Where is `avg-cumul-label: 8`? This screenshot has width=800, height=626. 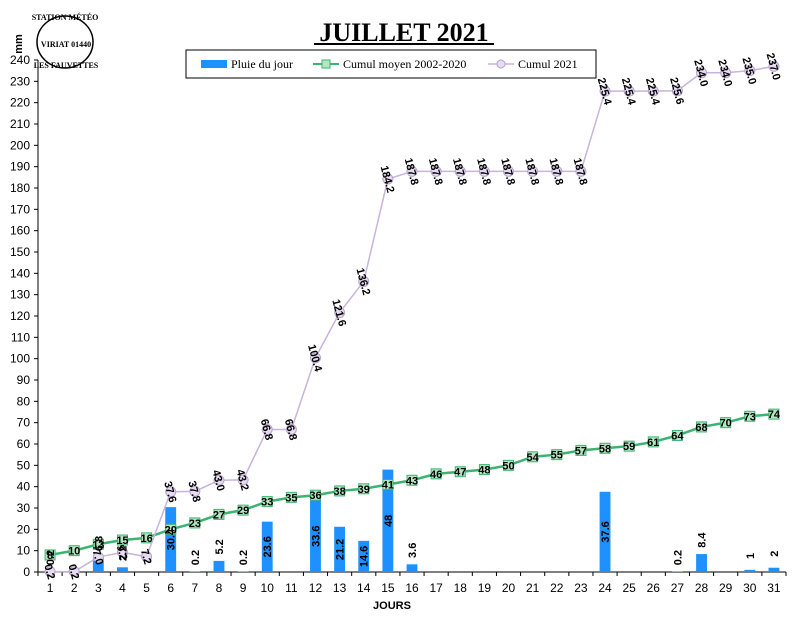
avg-cumul-label: 8 is located at coordinates (50, 556).